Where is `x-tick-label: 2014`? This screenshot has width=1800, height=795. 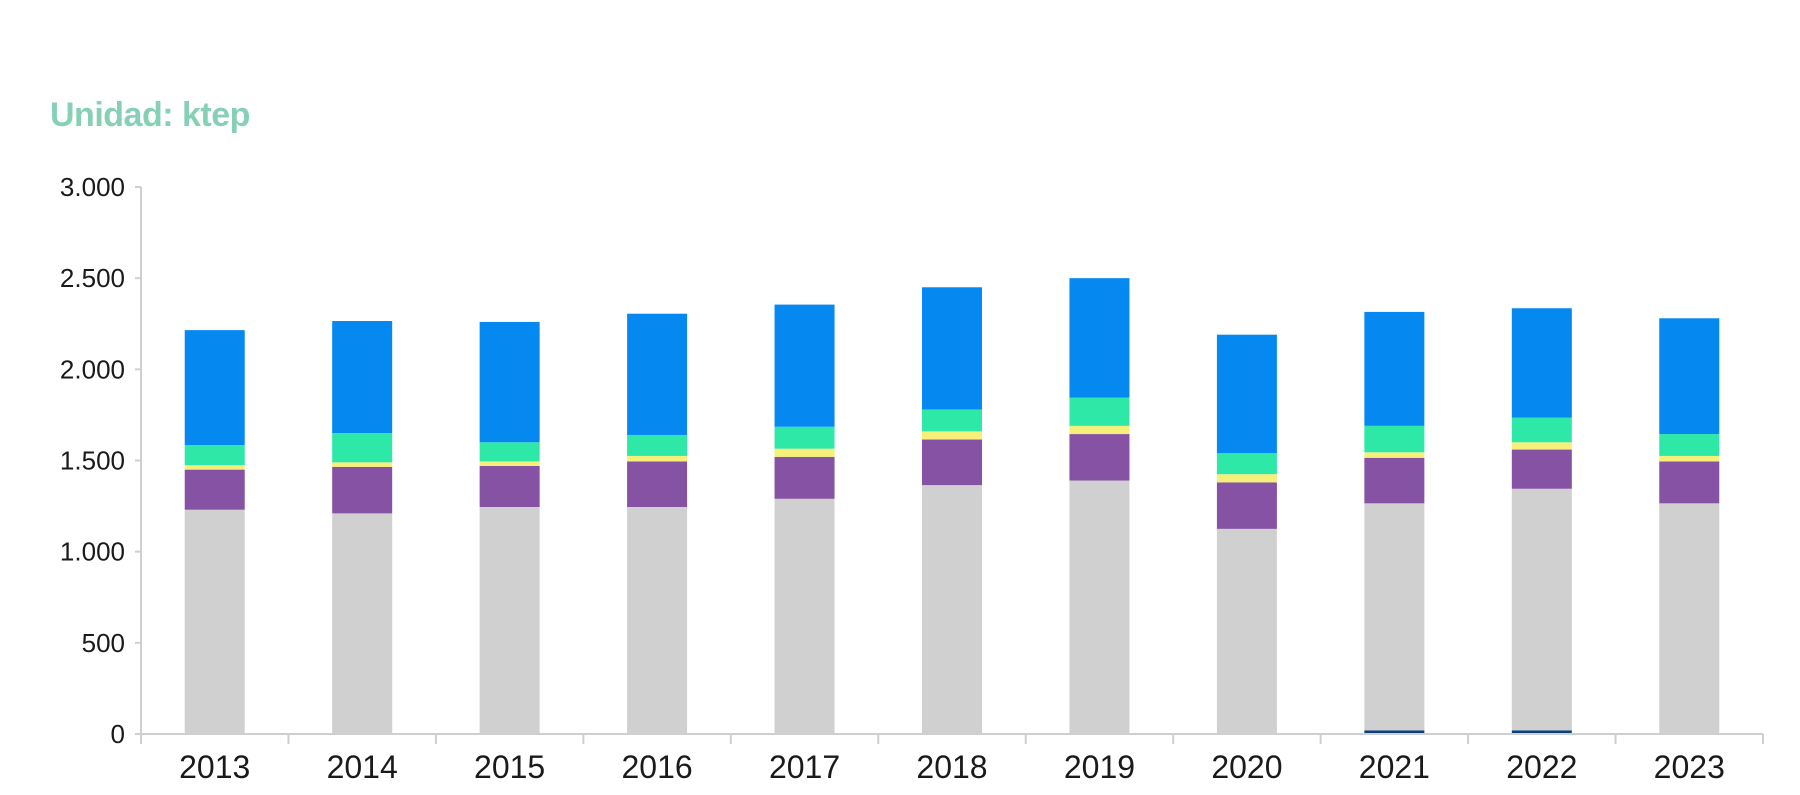
x-tick-label: 2014 is located at coordinates (362, 767).